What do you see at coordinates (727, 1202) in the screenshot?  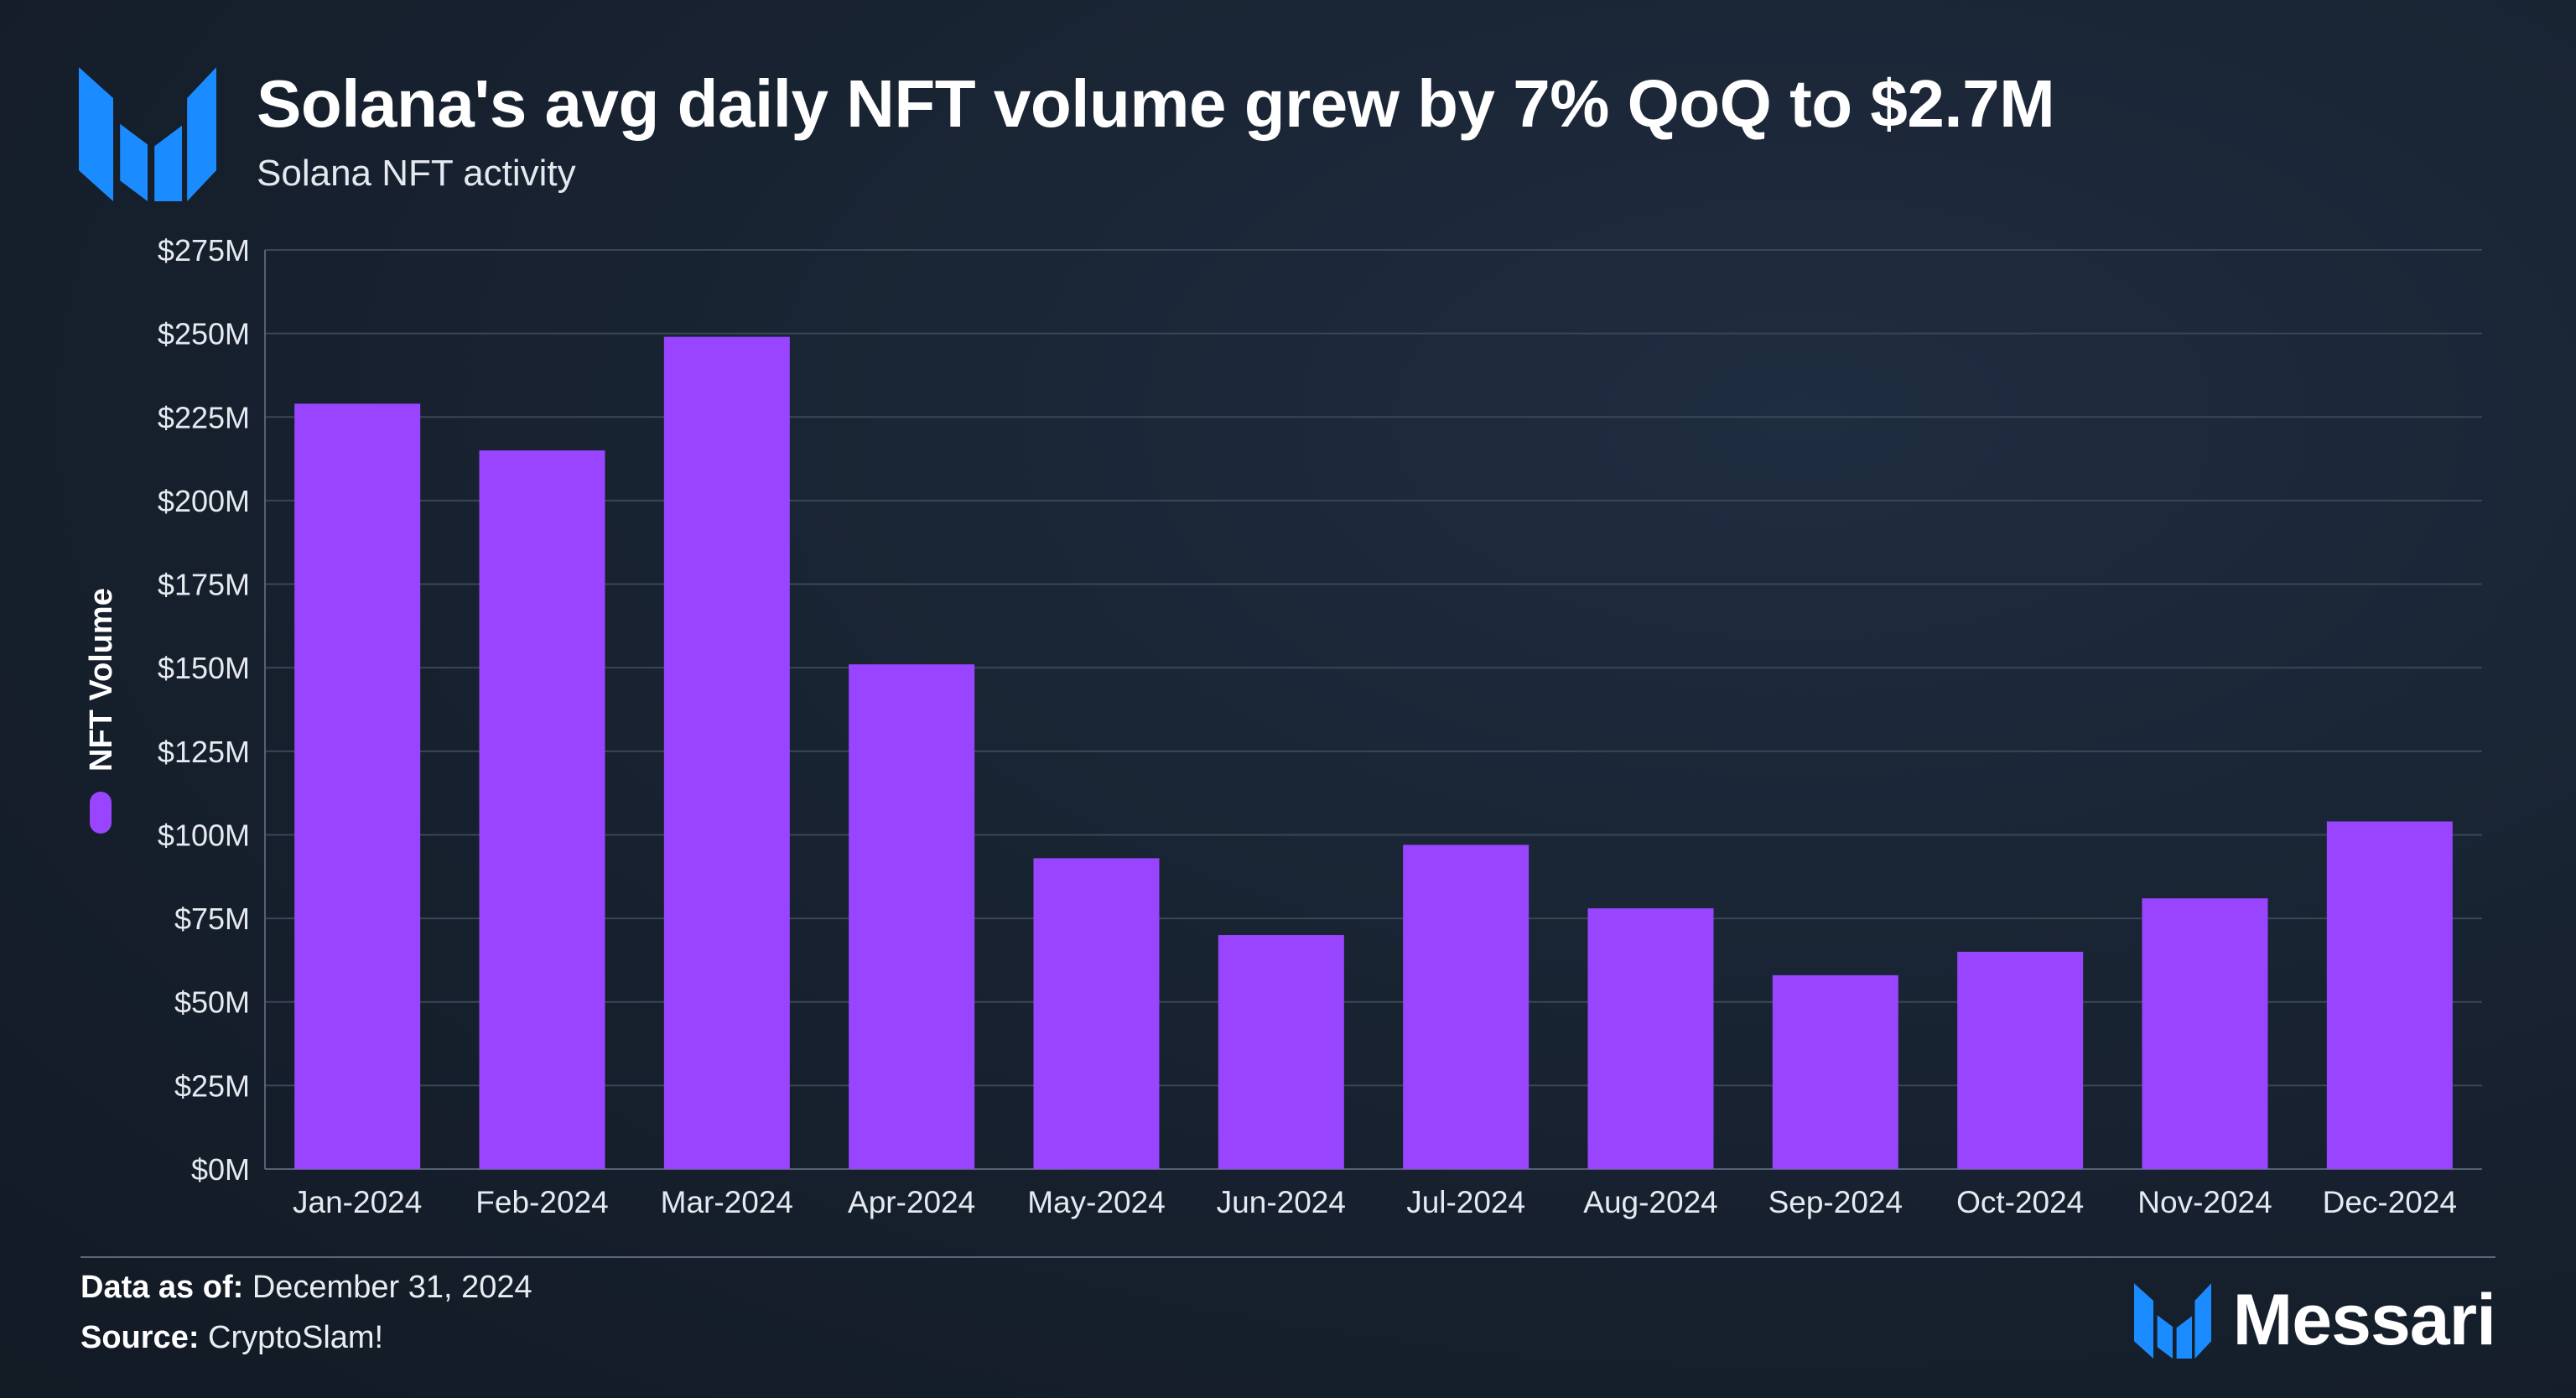 I see `x-tick-label: Mar-2024` at bounding box center [727, 1202].